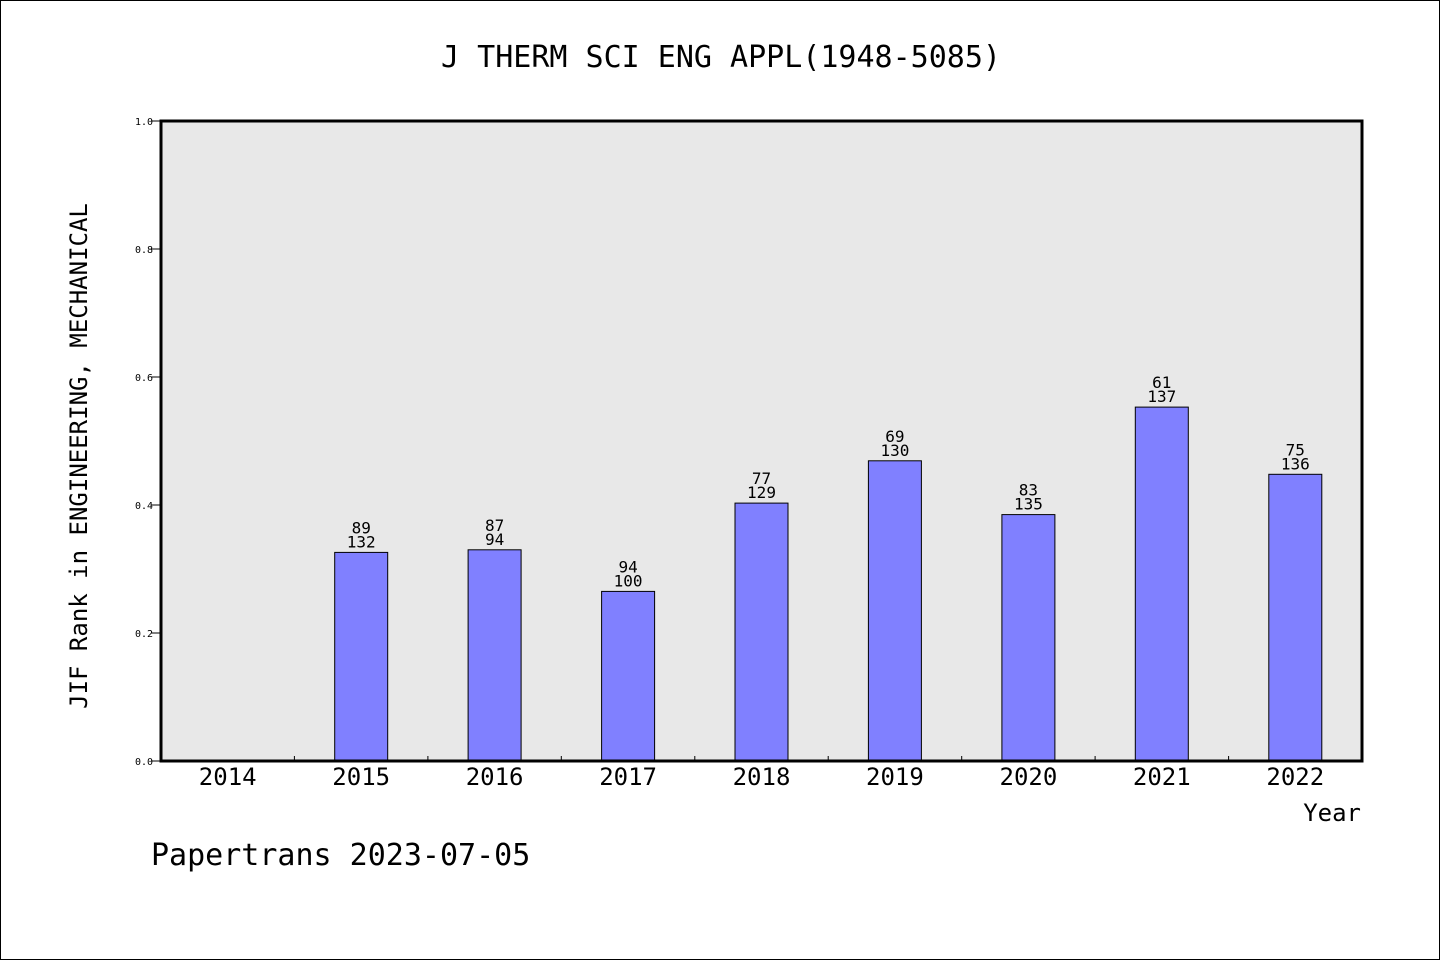  I want to click on bar-label-bottom-2020: 135, so click(1028, 504).